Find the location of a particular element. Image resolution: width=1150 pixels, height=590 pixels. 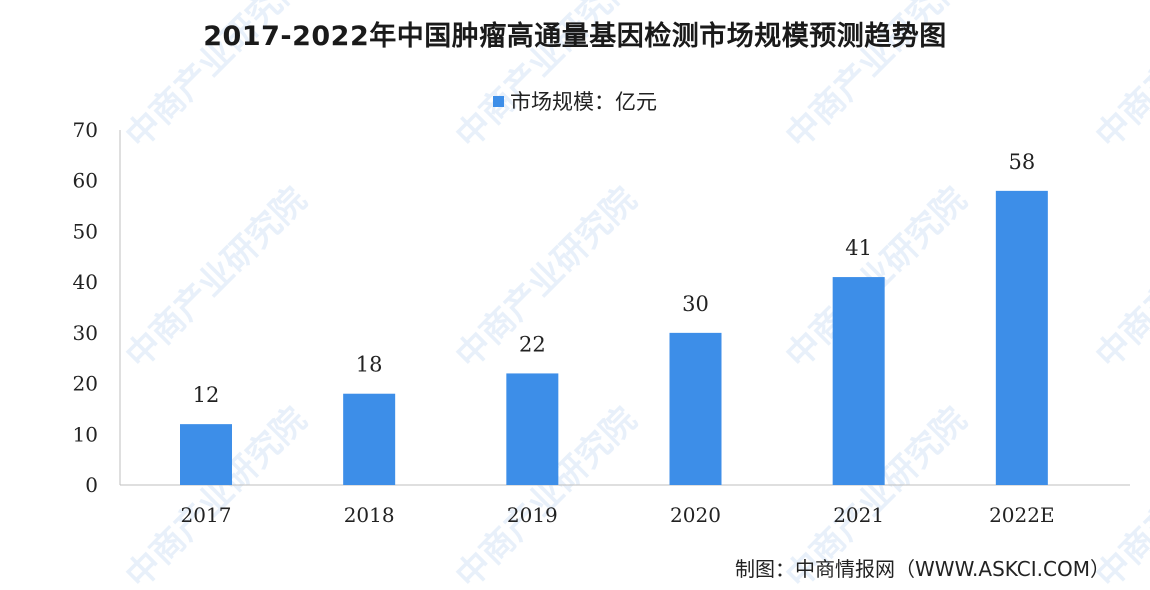

x-tick-label: 2018 is located at coordinates (369, 515).